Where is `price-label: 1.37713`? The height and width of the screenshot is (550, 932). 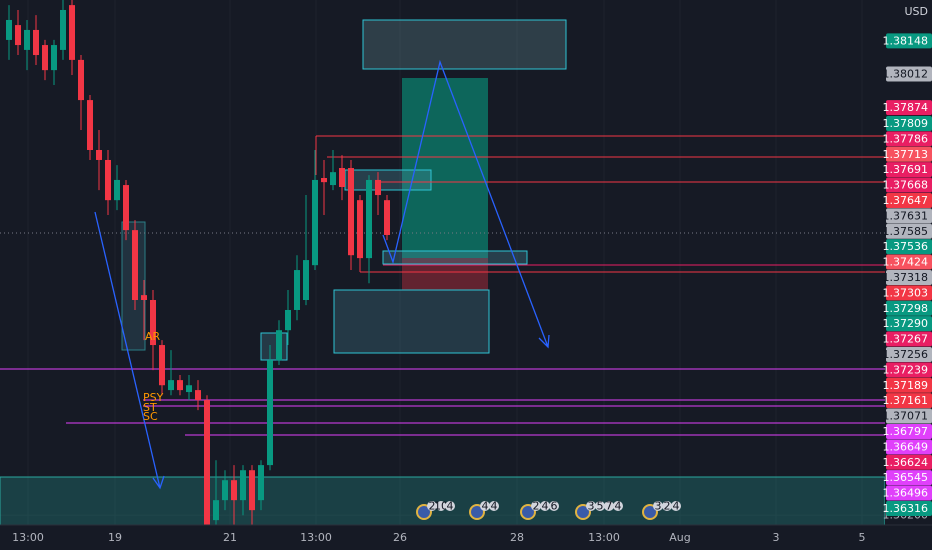
price-label: 1.37713 is located at coordinates (906, 154).